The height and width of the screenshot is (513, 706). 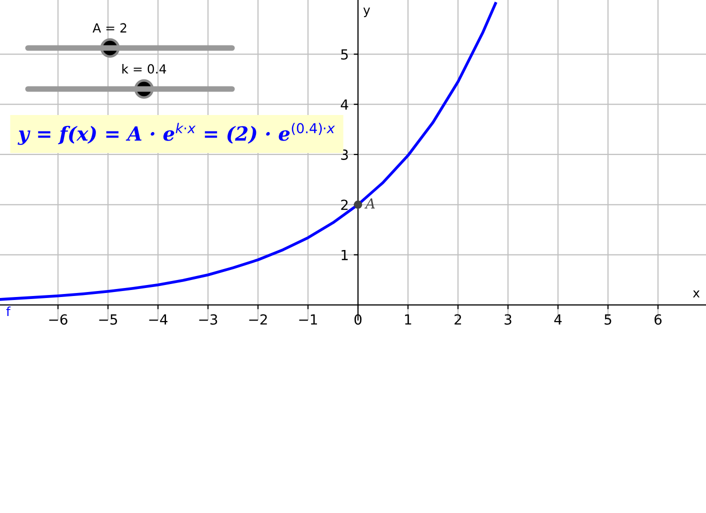 I want to click on x-tick-label: −5, so click(x=108, y=319).